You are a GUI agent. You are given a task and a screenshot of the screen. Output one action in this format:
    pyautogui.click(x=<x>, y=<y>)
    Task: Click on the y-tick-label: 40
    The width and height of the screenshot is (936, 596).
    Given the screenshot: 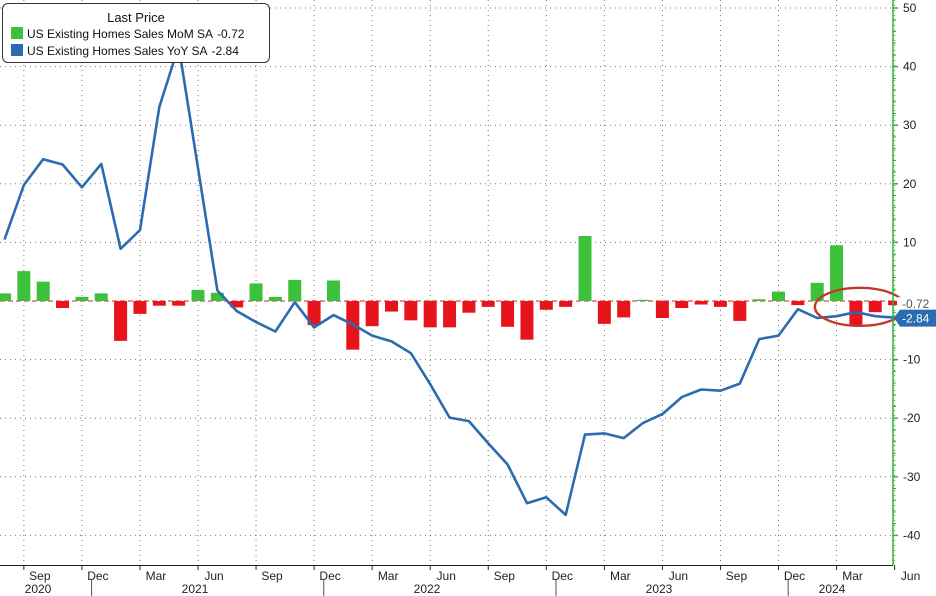 What is the action you would take?
    pyautogui.click(x=910, y=67)
    